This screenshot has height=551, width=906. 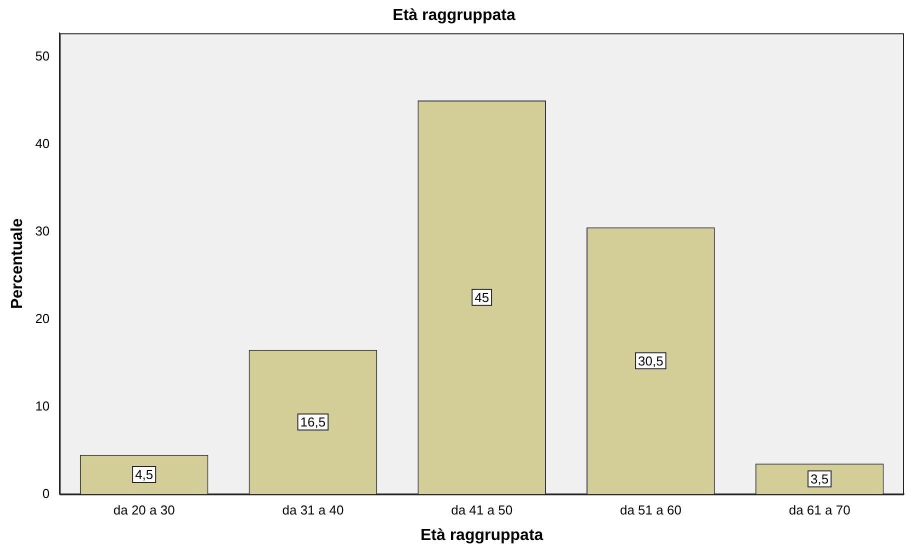 What do you see at coordinates (42, 318) in the screenshot?
I see `y-tick-label: 20` at bounding box center [42, 318].